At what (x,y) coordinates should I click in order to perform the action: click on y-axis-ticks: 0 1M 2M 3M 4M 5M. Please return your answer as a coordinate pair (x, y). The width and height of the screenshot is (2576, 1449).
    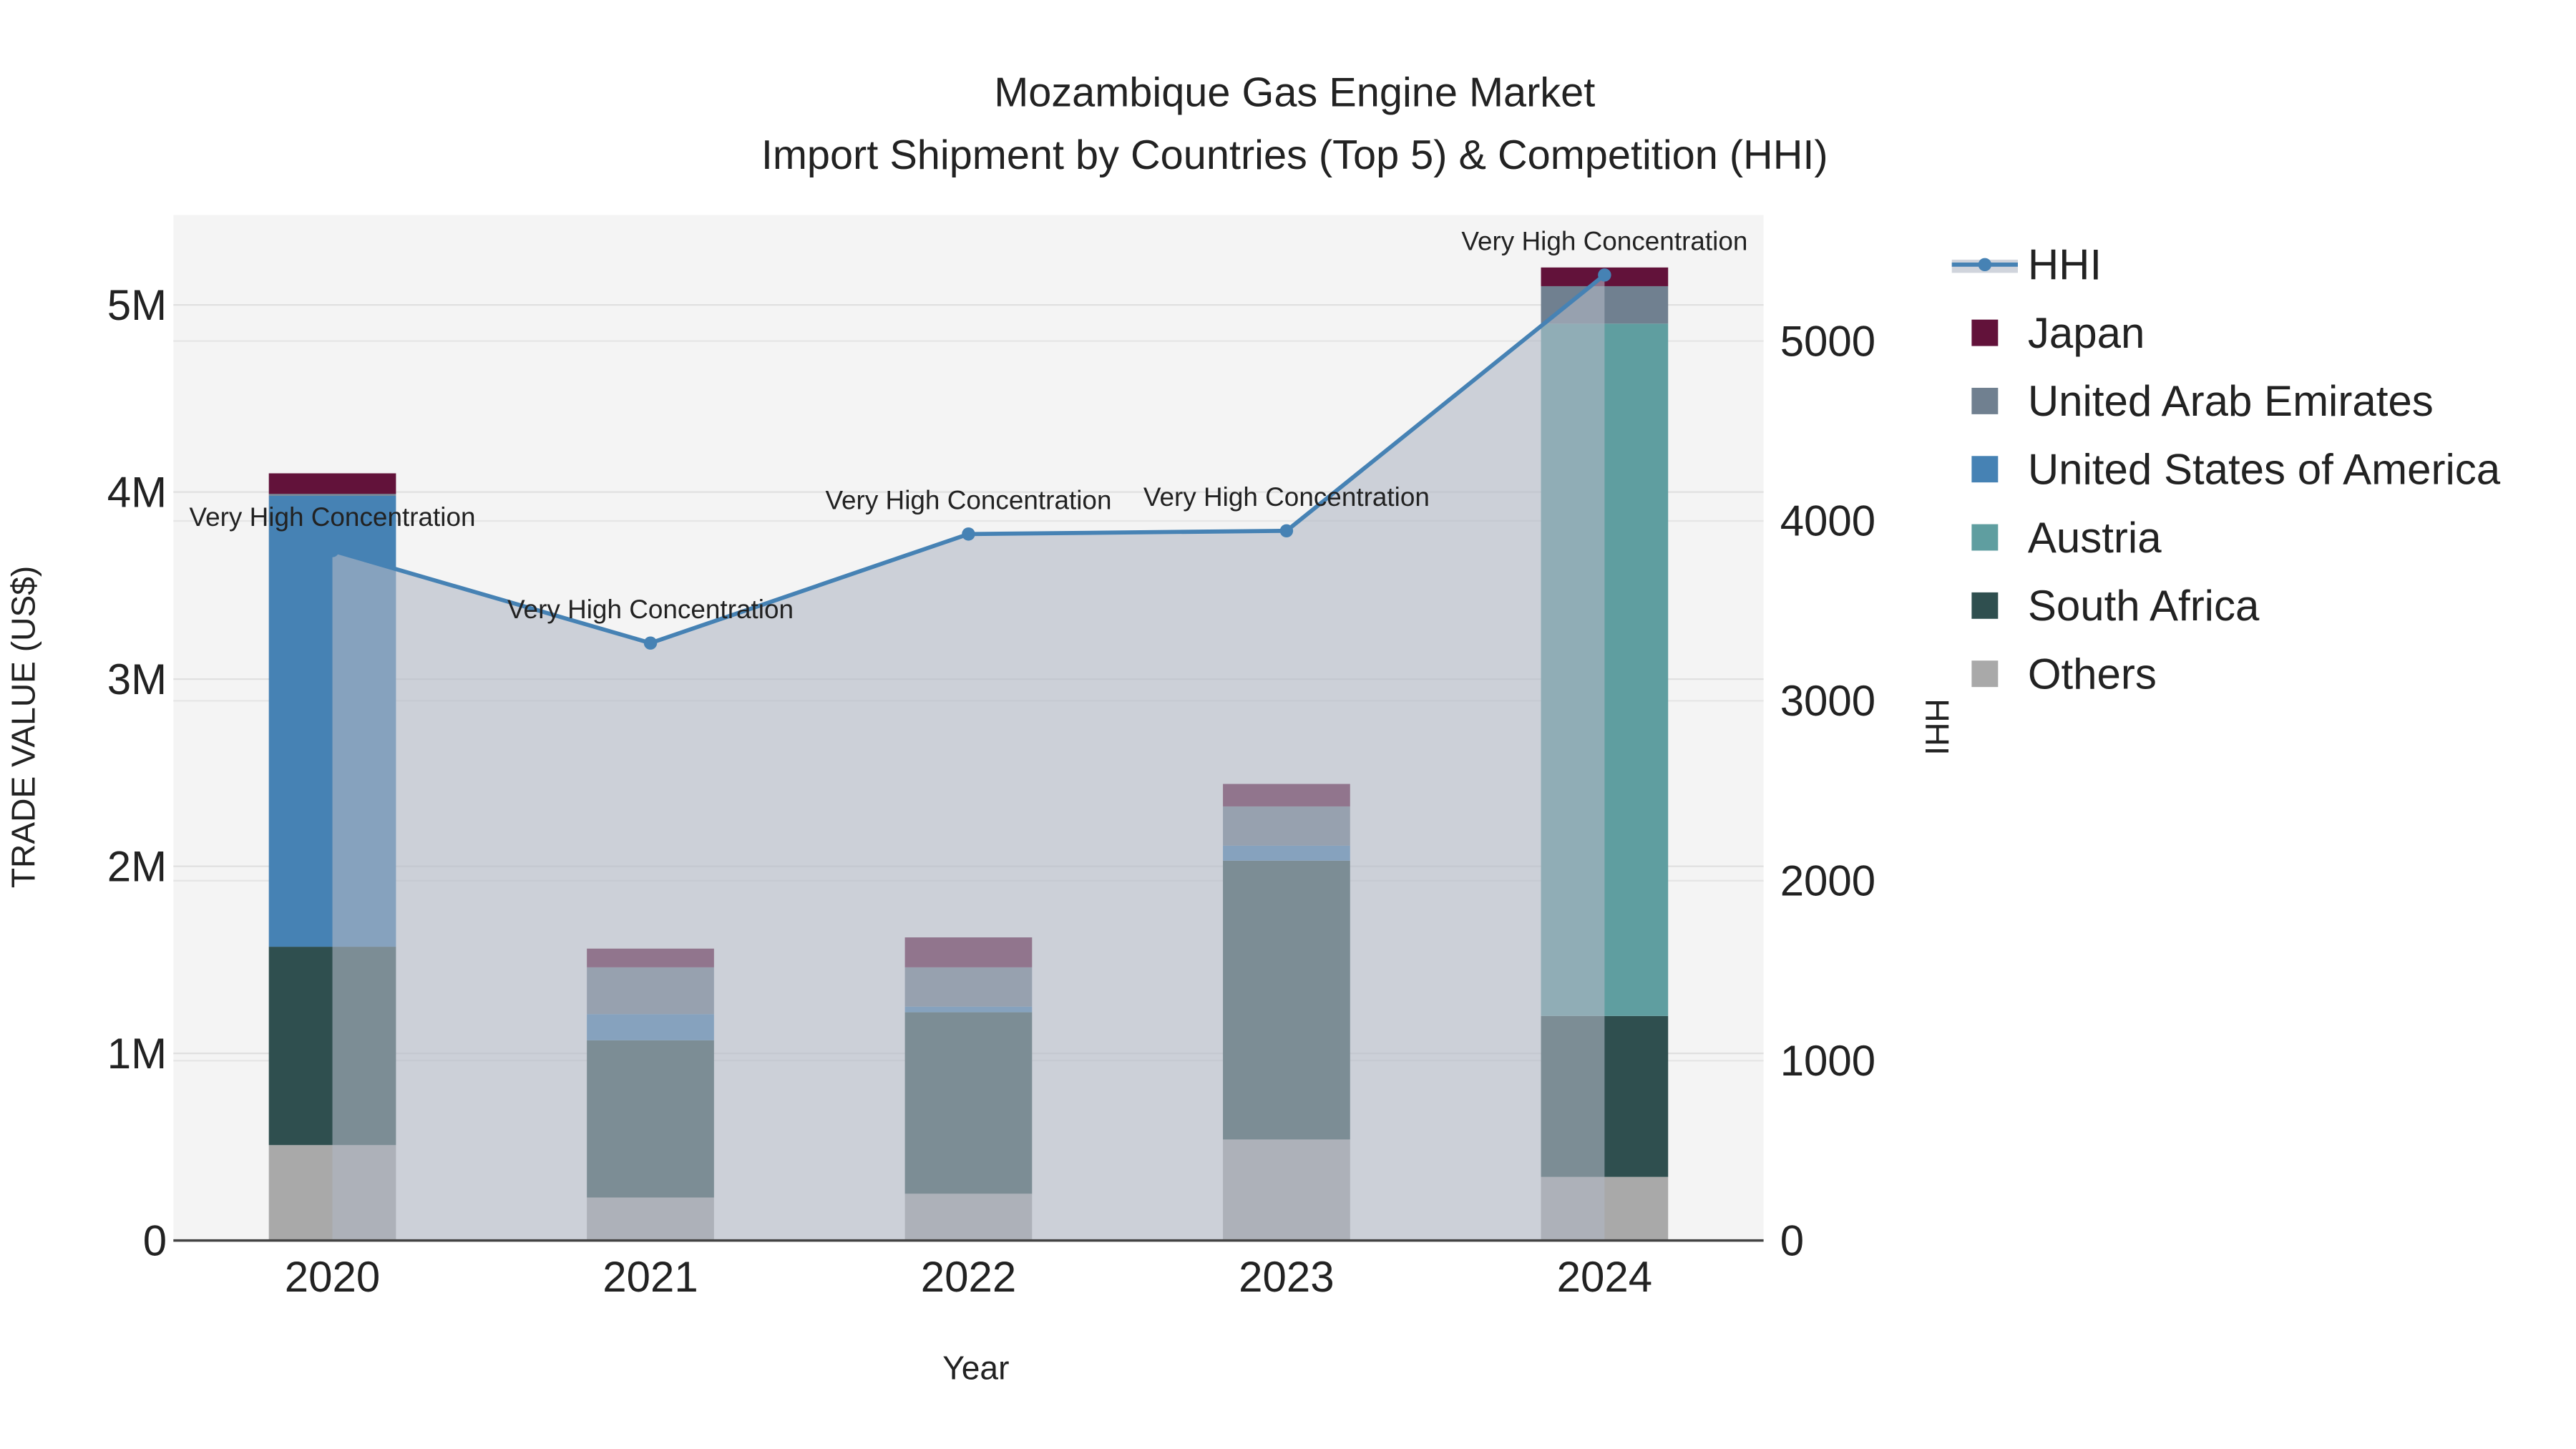
    Looking at the image, I should click on (137, 773).